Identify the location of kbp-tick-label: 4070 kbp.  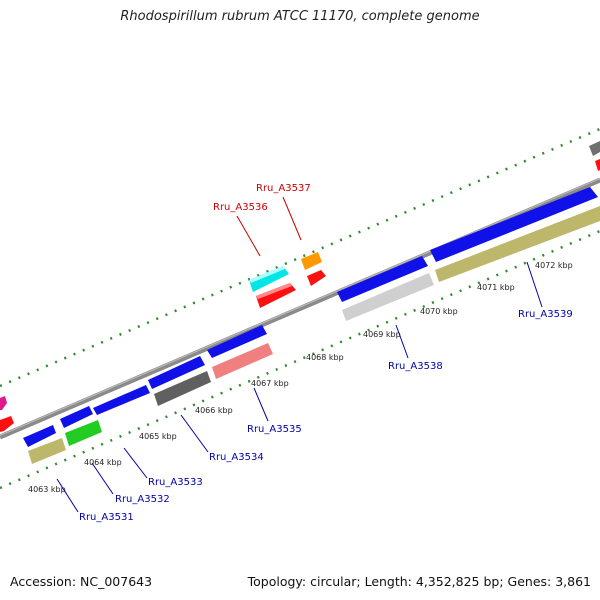
(439, 311).